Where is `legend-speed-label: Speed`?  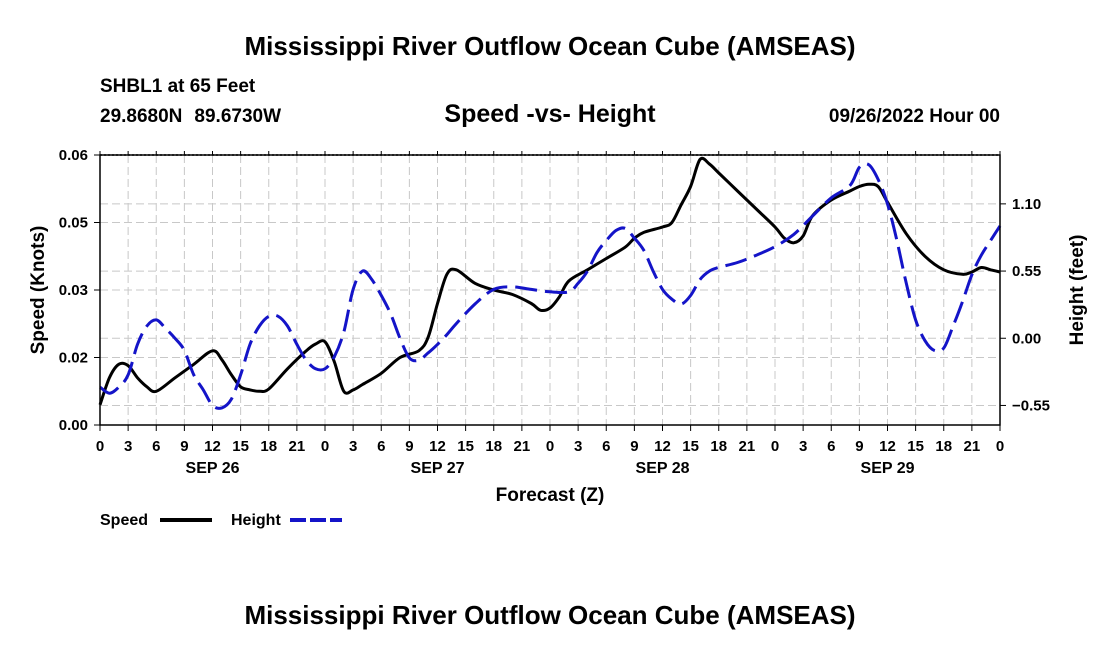
legend-speed-label: Speed is located at coordinates (124, 520).